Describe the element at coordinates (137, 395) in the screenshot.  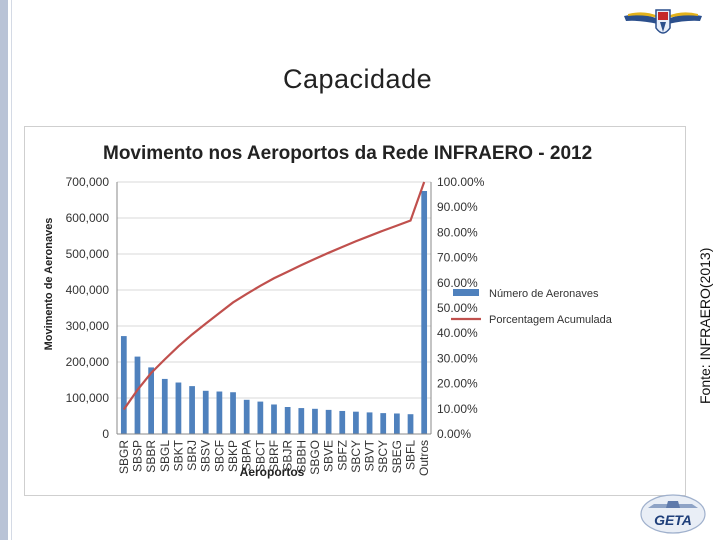
I see `bar-sbsp` at that location.